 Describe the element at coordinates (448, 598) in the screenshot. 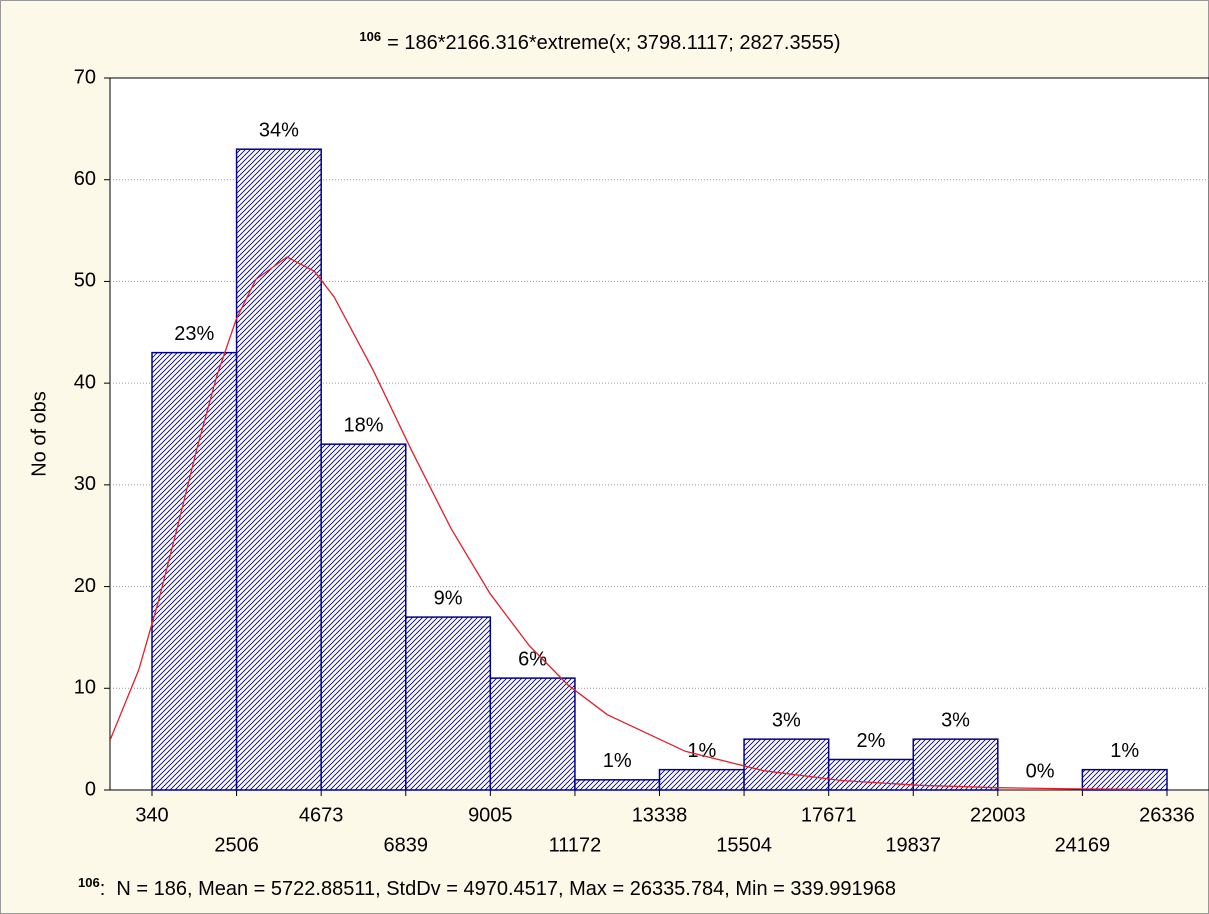

I see `bar-label: 9%` at that location.